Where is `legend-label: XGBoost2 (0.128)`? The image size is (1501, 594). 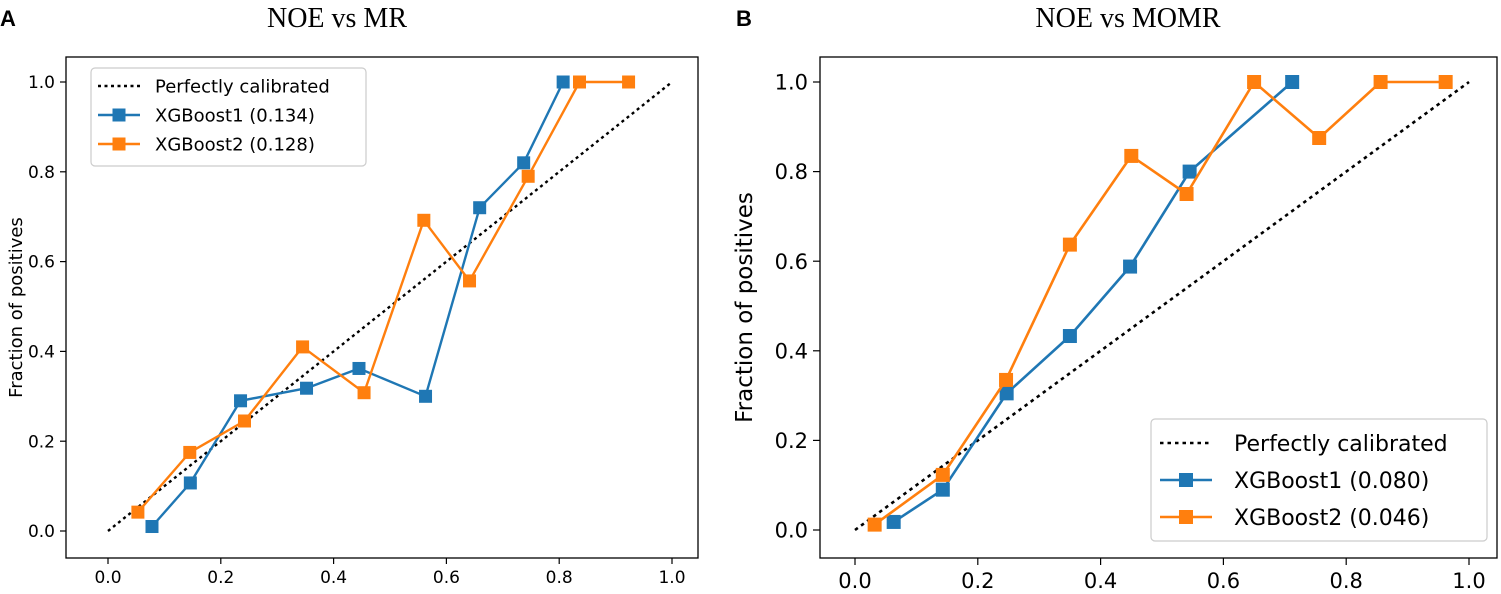
legend-label: XGBoost2 (0.128) is located at coordinates (235, 144).